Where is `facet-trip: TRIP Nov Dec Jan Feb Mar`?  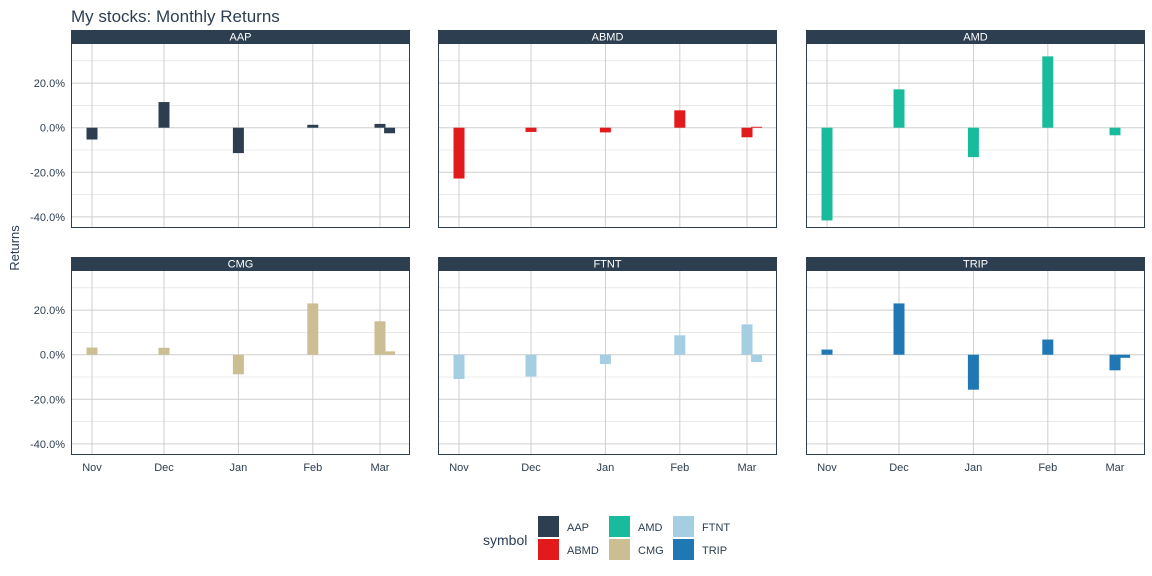 facet-trip: TRIP Nov Dec Jan Feb Mar is located at coordinates (975, 365).